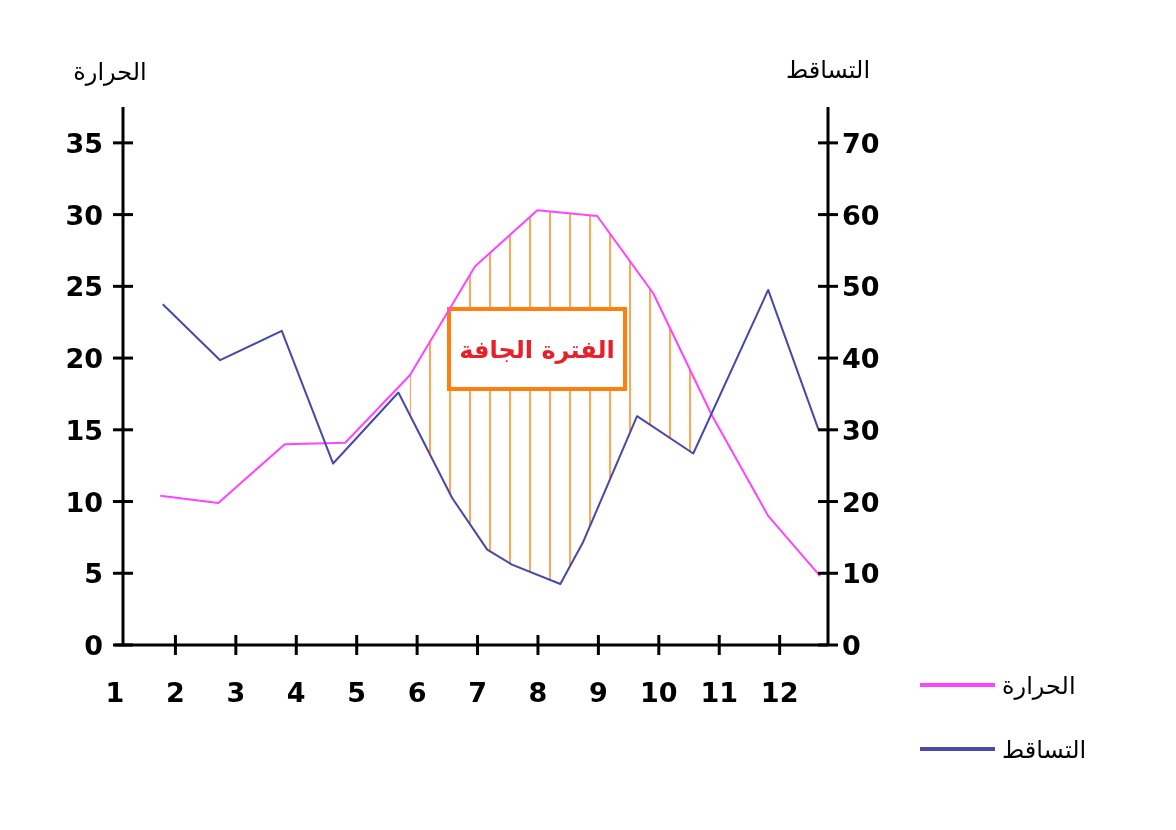  Describe the element at coordinates (719, 692) in the screenshot. I see `x-tick-label: 11` at that location.